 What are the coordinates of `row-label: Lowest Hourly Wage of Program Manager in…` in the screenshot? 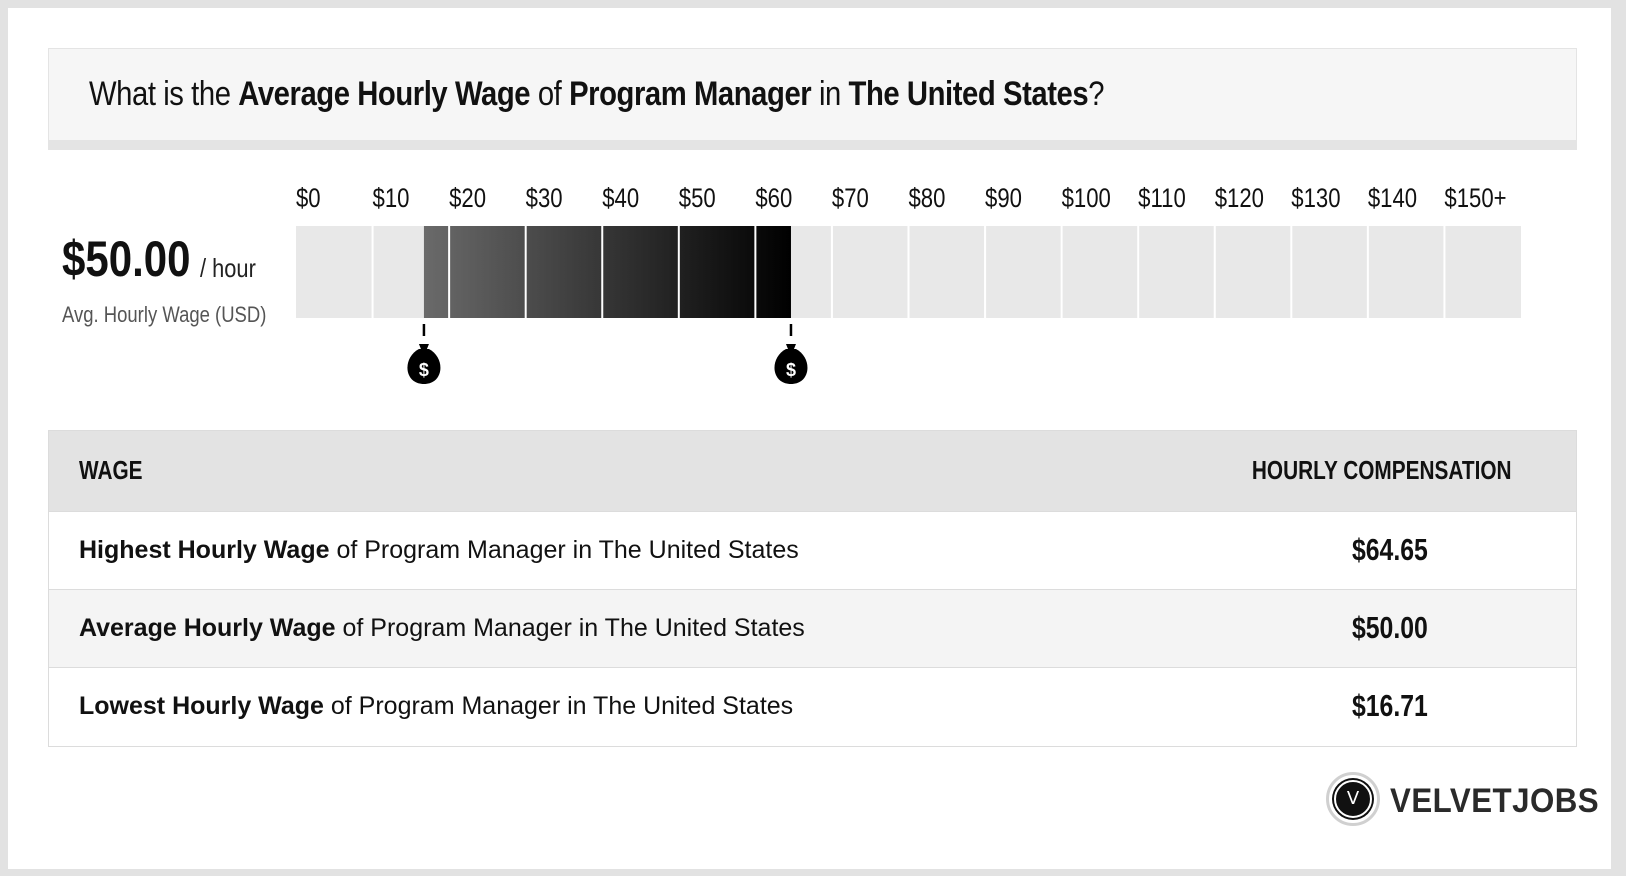 It's located at (436, 706).